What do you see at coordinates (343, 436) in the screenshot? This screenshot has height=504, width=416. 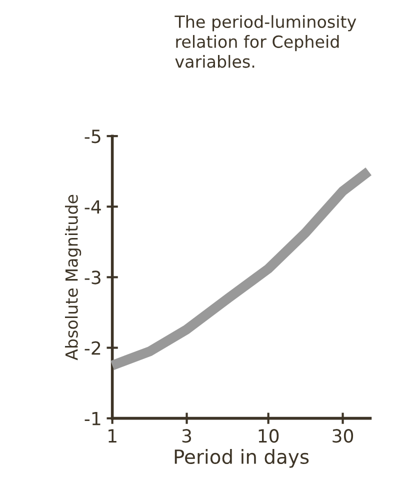 I see `x-tick-label: 30` at bounding box center [343, 436].